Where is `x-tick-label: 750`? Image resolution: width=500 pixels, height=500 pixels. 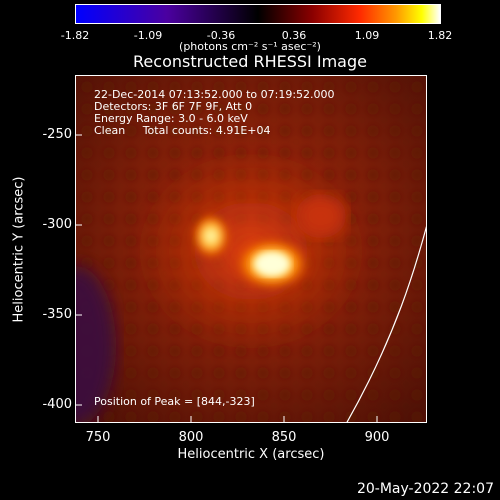
x-tick-label: 750 is located at coordinates (98, 437).